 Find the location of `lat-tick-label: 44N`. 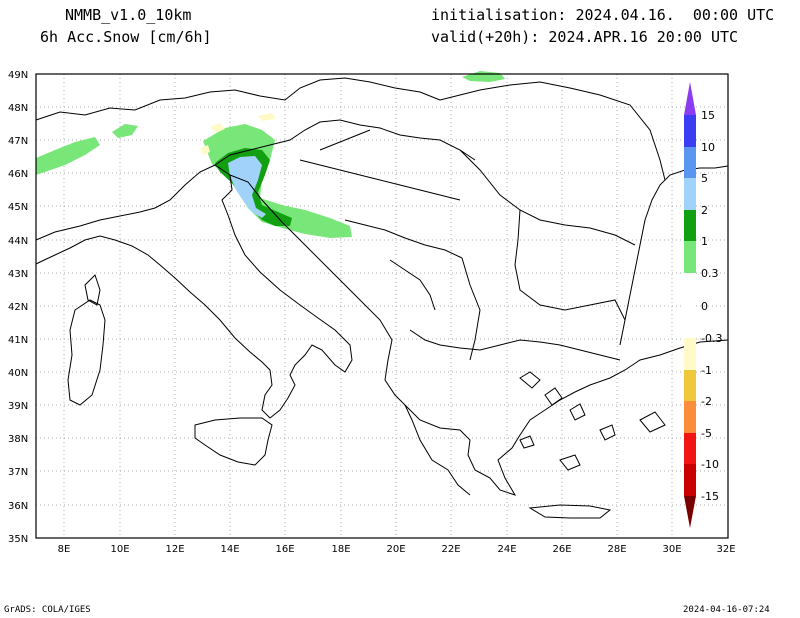

lat-tick-label: 44N is located at coordinates (18, 241).